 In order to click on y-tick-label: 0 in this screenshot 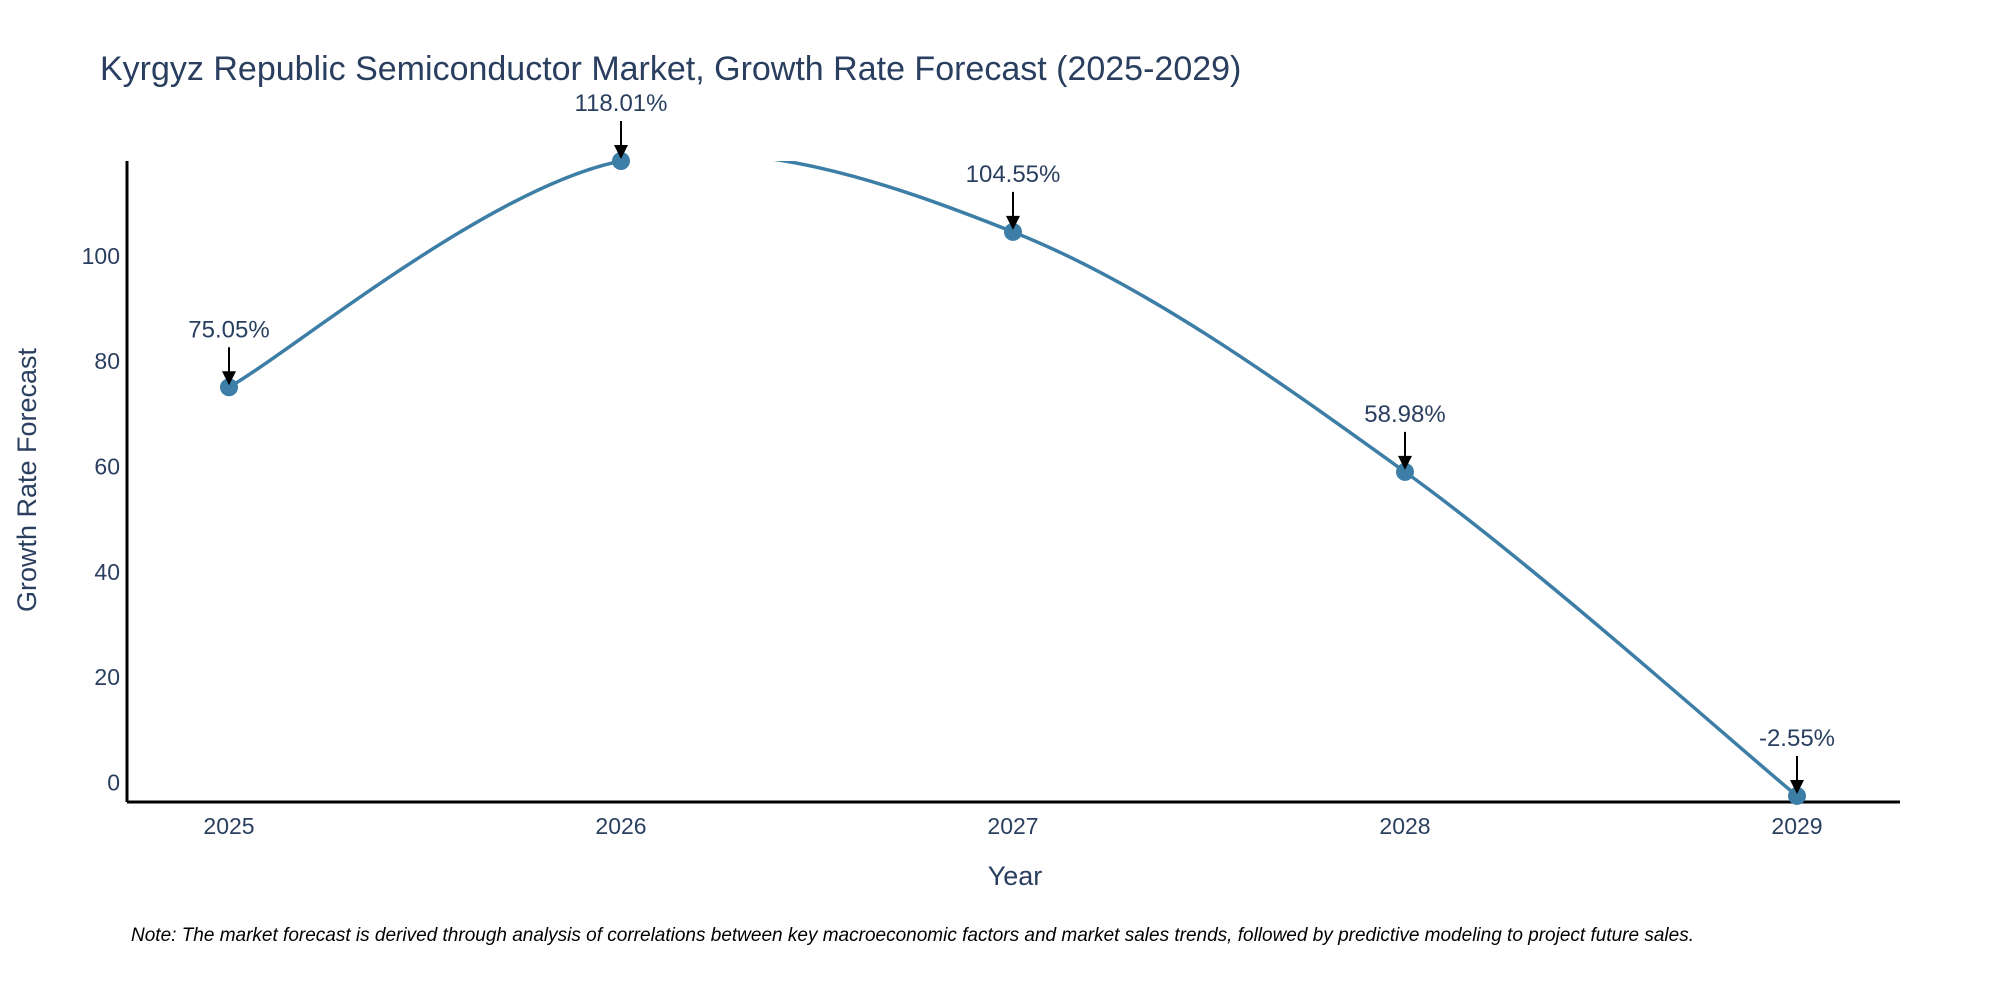, I will do `click(113, 783)`.